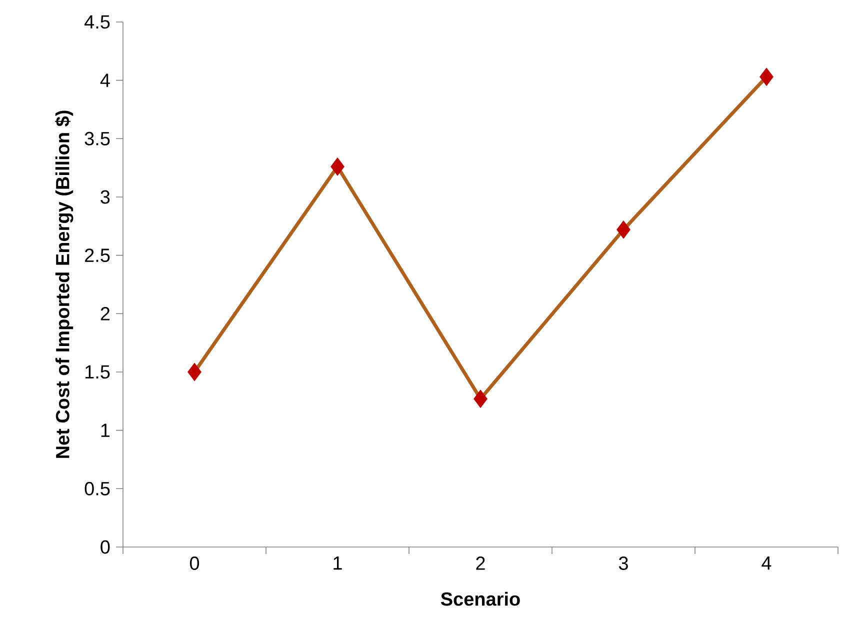 Image resolution: width=854 pixels, height=644 pixels. What do you see at coordinates (97, 255) in the screenshot?
I see `y-tick-label: 2.5` at bounding box center [97, 255].